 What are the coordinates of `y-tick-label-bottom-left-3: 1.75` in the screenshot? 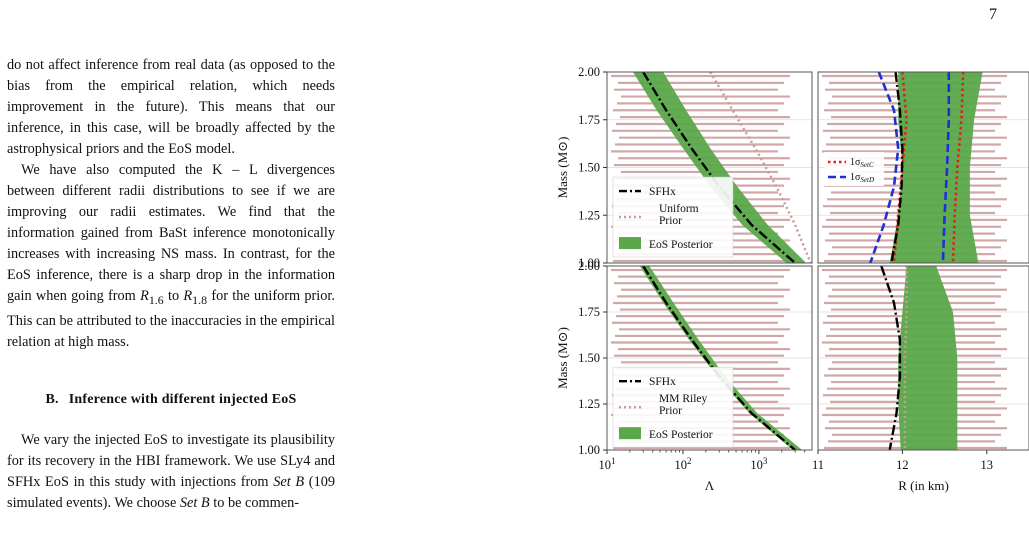 It's located at (589, 312).